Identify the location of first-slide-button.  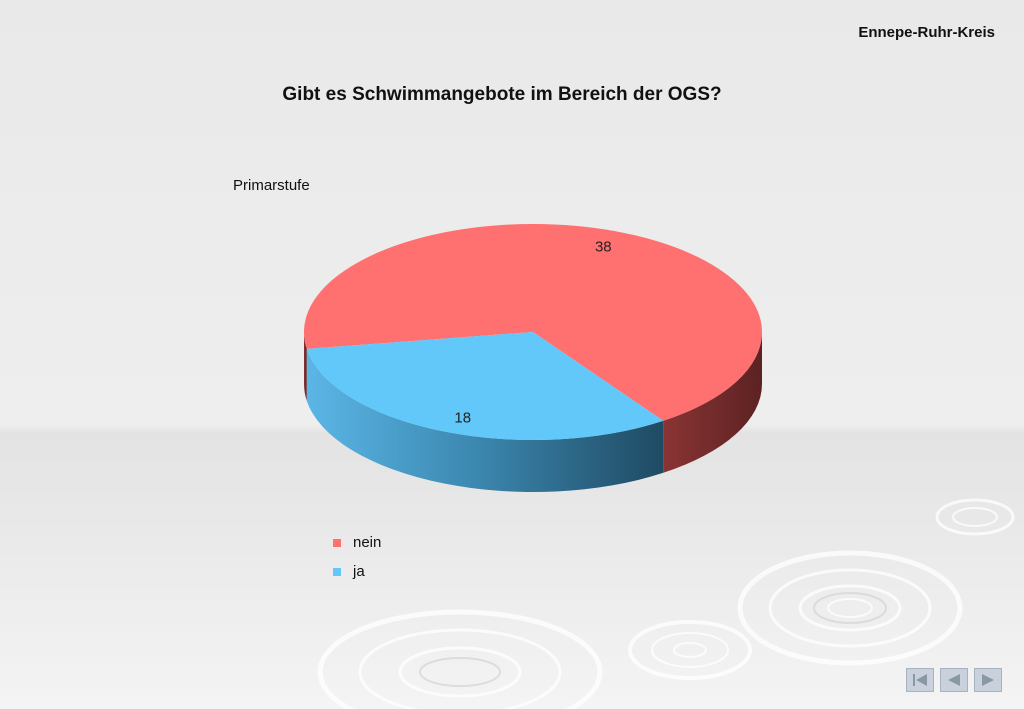
(920, 680).